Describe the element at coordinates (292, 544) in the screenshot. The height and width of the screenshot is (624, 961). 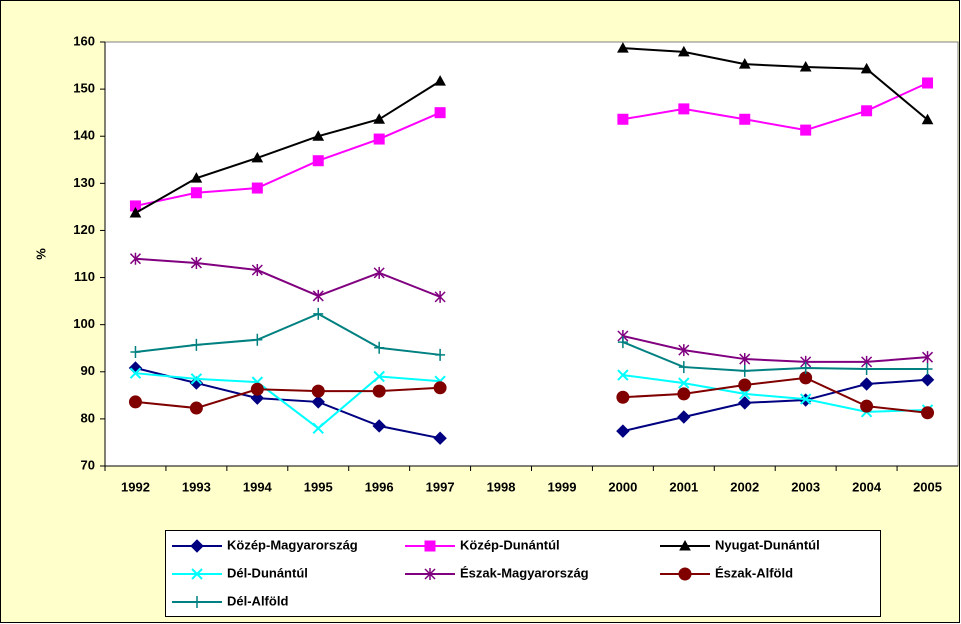
I see `legend-label: Közép-Magyarország` at that location.